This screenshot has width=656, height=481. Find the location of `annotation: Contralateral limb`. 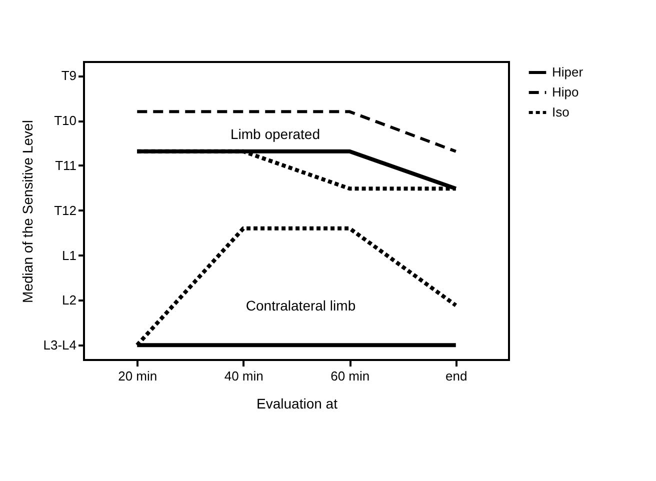

annotation: Contralateral limb is located at coordinates (301, 305).